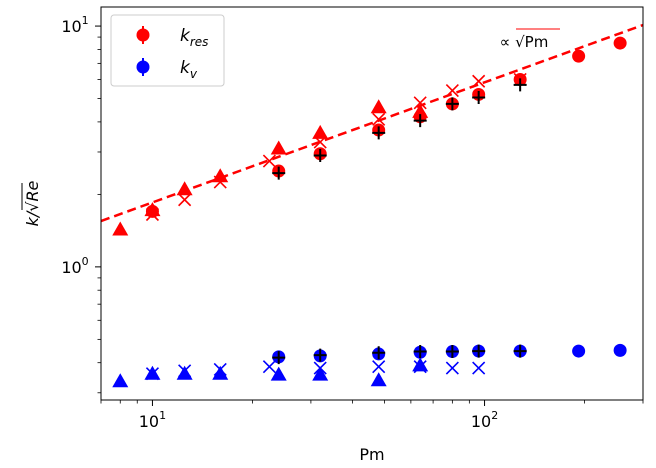 This screenshot has width=656, height=468. Describe the element at coordinates (152, 420) in the screenshot. I see `x-tick-label: 10¹` at that location.